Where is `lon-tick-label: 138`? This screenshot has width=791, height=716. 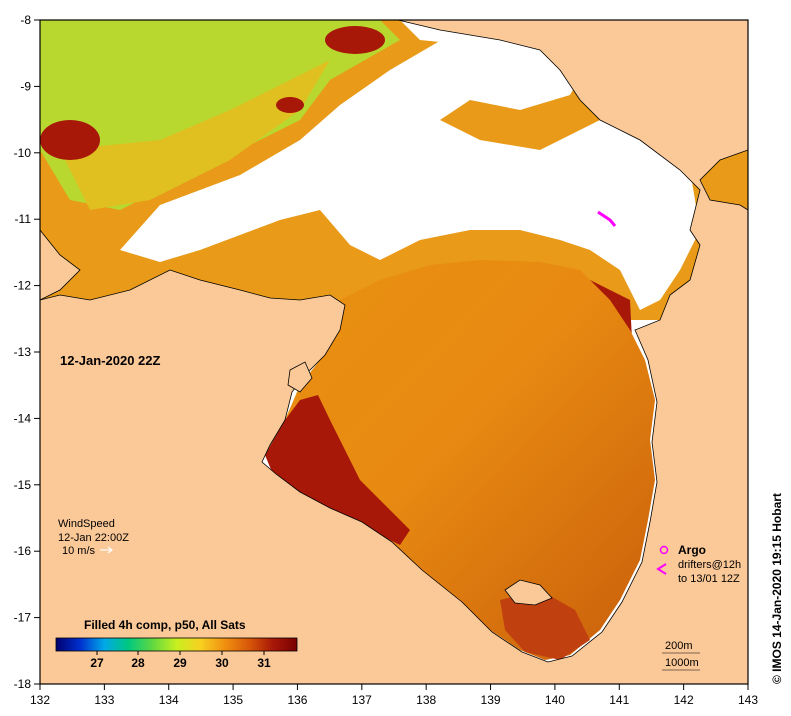 lon-tick-label: 138 is located at coordinates (426, 700).